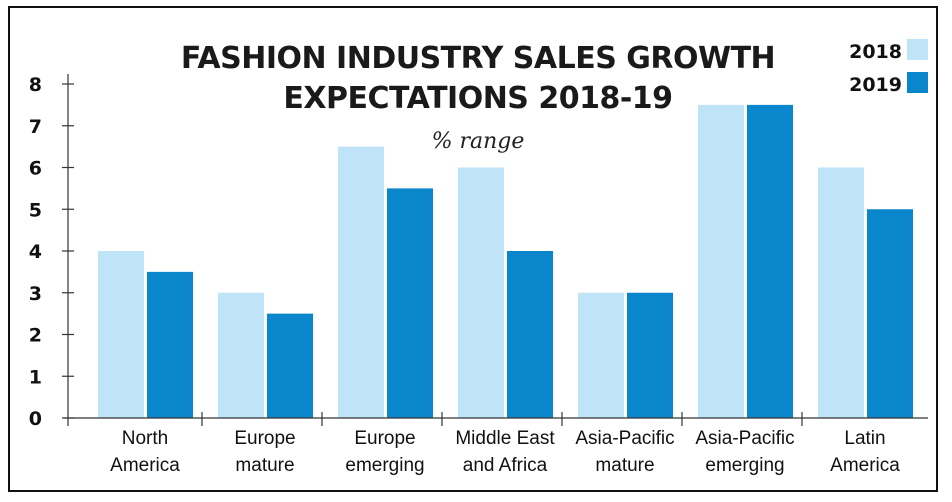 The image size is (952, 502). I want to click on y-tick-label: 1, so click(35, 377).